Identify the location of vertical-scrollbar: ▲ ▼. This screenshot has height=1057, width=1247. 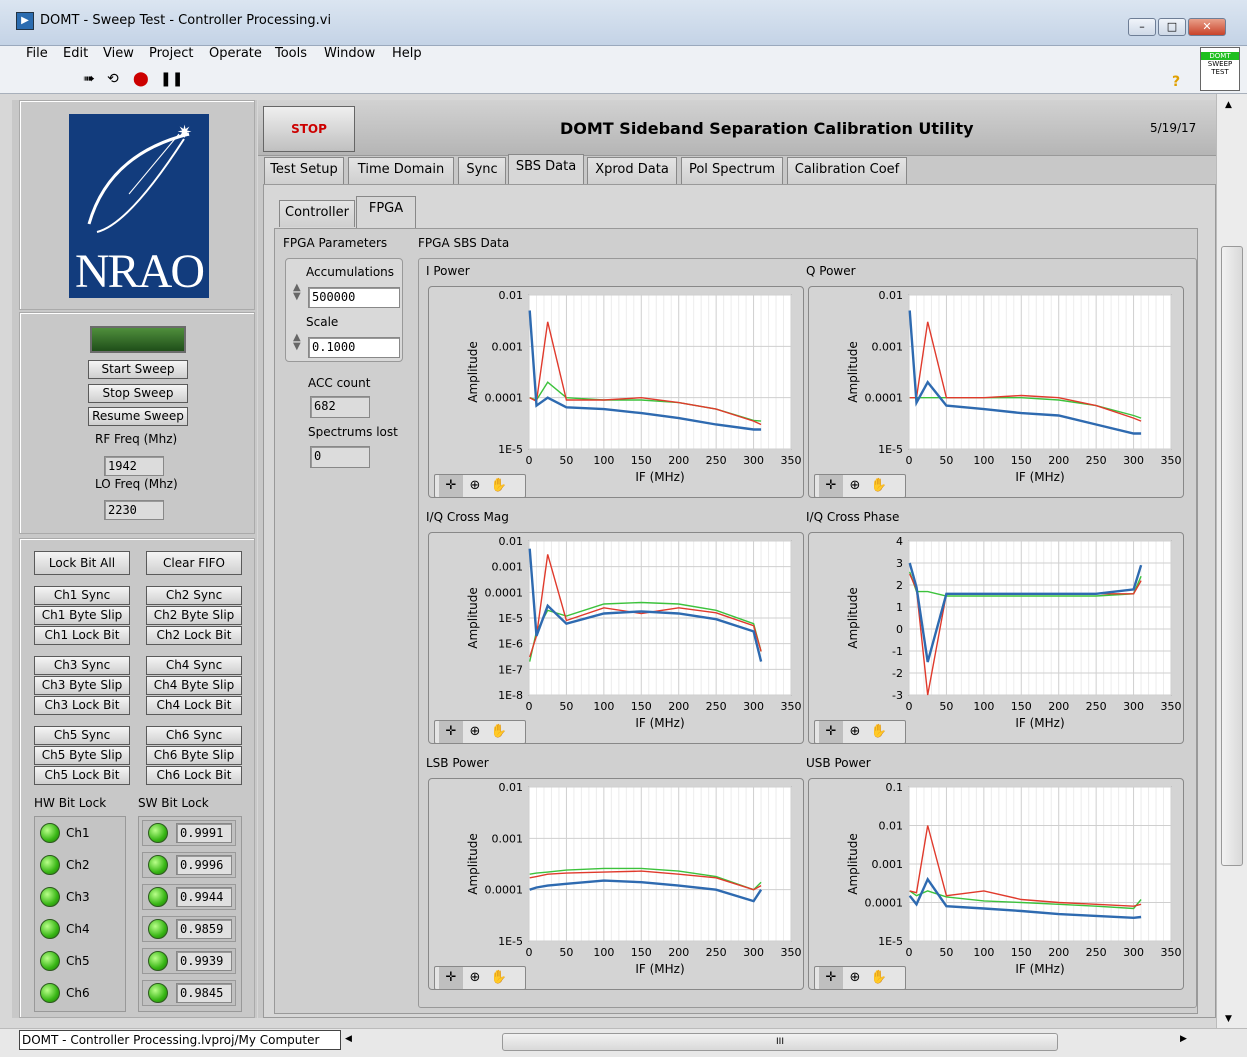
(1231, 561).